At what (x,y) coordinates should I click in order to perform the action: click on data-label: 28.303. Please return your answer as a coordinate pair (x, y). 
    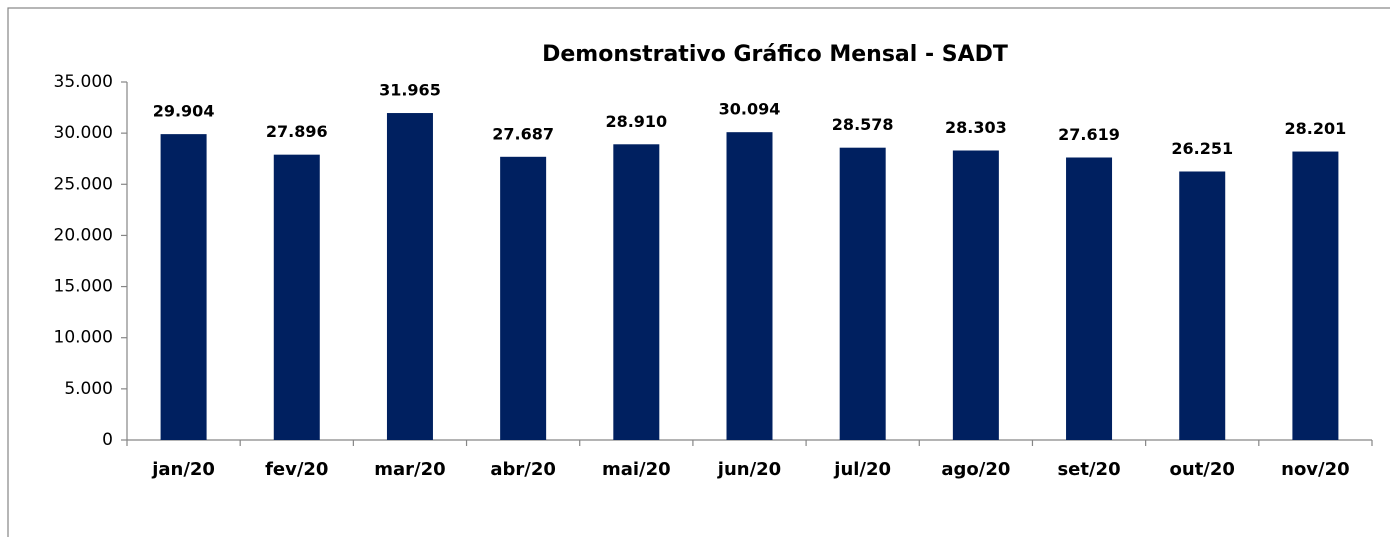
    Looking at the image, I should click on (976, 127).